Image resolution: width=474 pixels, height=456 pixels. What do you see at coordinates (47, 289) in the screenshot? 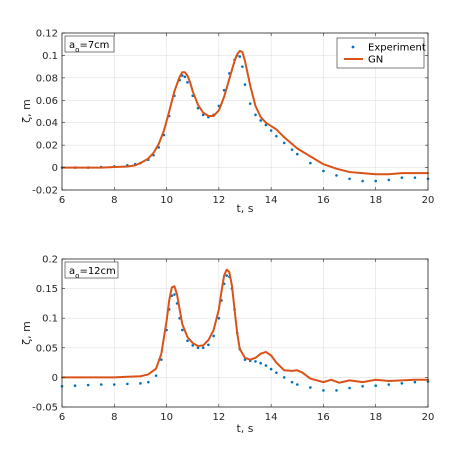
I see `bottom-chart-y-tick-label: 0.15` at bounding box center [47, 289].